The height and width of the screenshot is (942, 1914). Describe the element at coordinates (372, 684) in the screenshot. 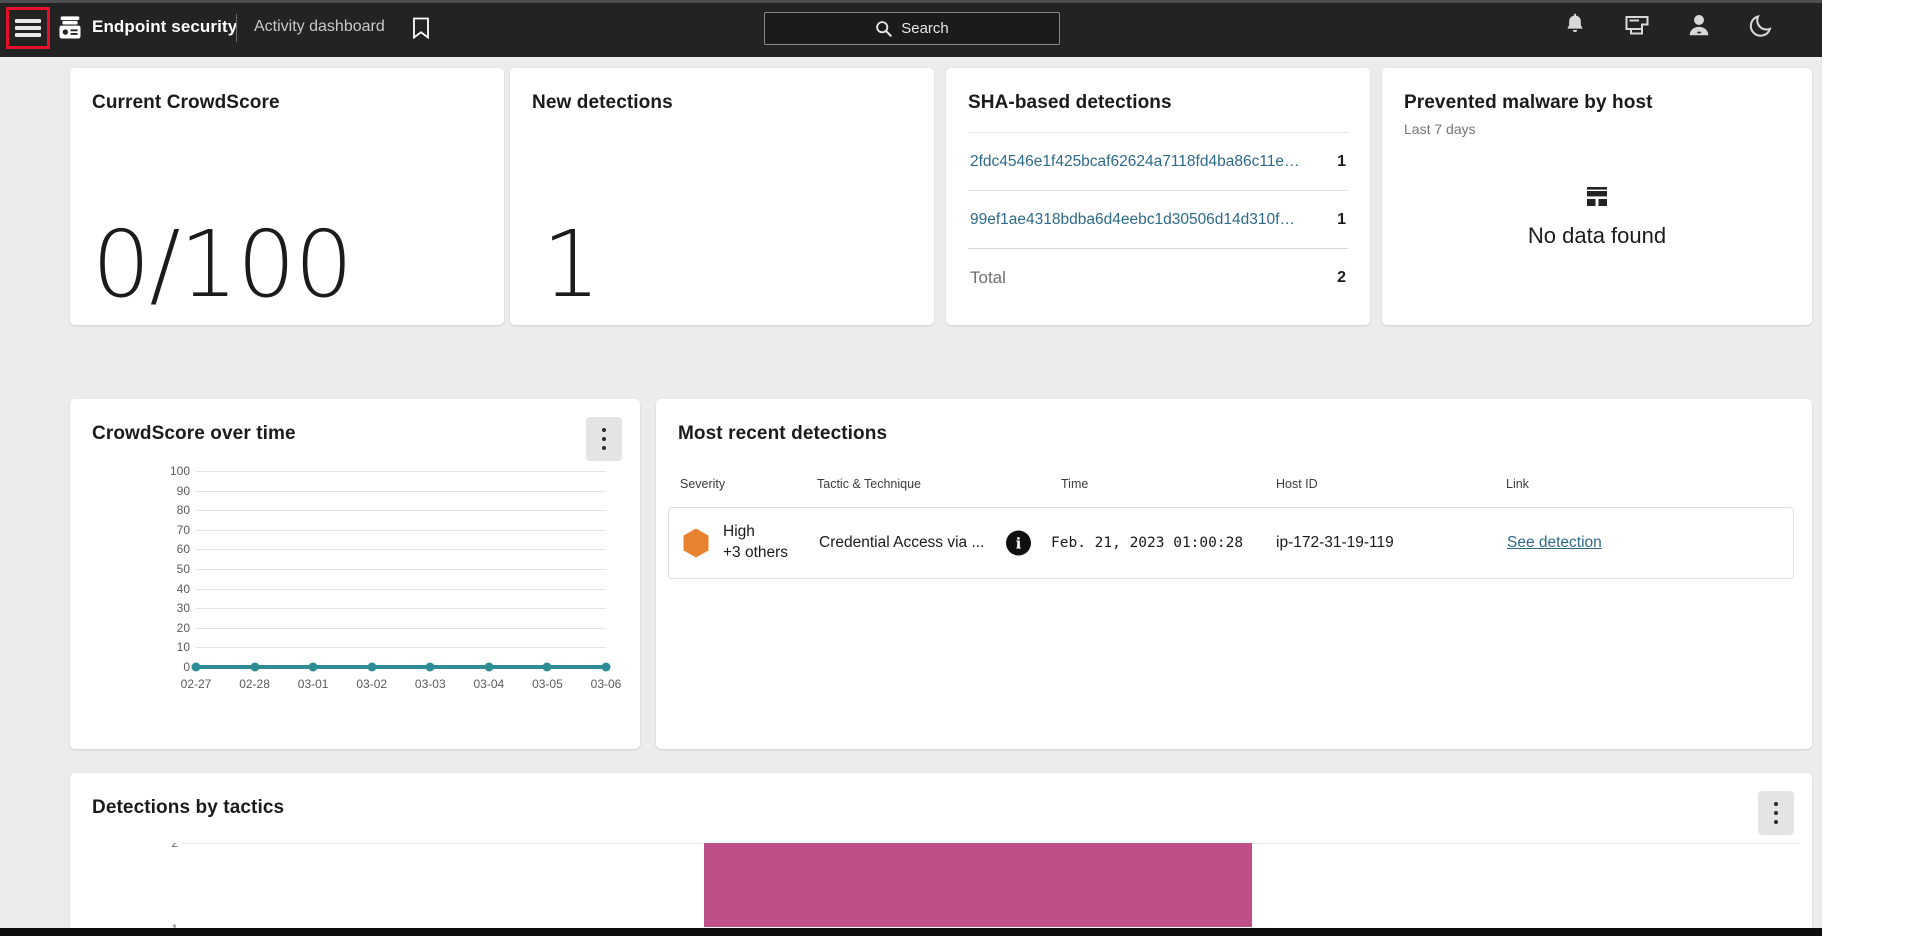

I see `x-tick-label: 03-02` at that location.